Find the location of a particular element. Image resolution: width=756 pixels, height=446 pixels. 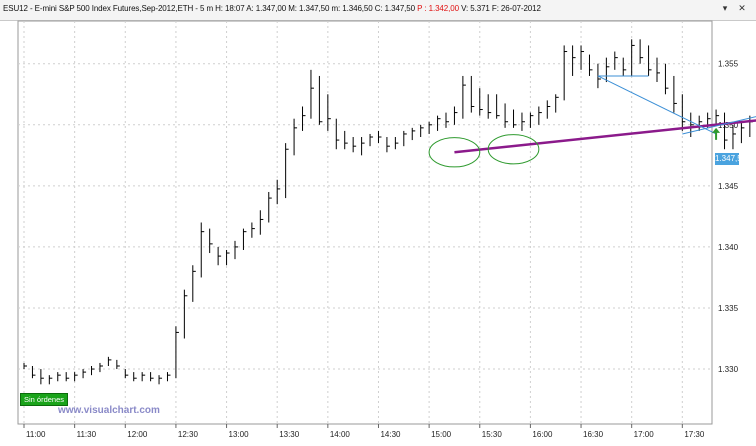

orders-badge: Sin órdenes is located at coordinates (44, 399).